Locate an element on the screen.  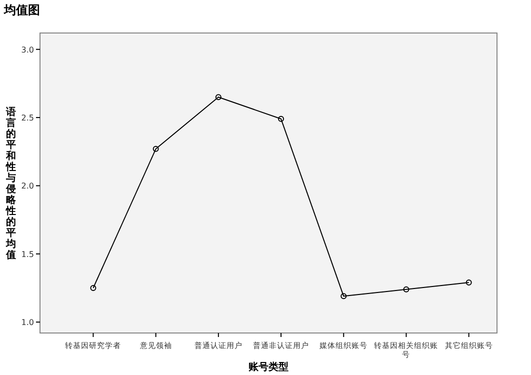
y-tick-label: 2.0 is located at coordinates (27, 186).